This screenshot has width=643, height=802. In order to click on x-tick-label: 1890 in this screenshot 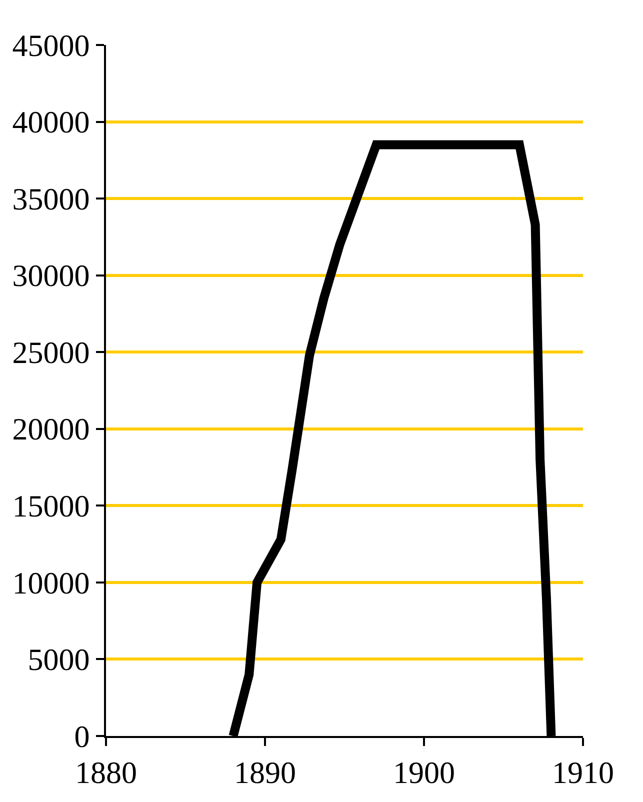, I will do `click(265, 772)`.